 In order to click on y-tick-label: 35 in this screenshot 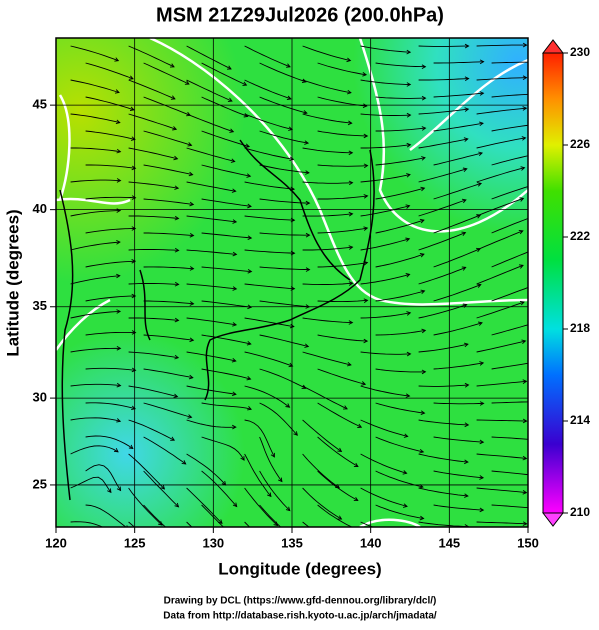, I will do `click(40, 305)`.